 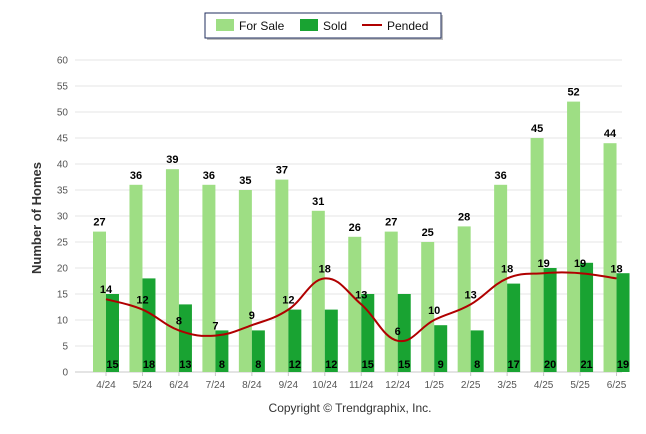 I want to click on legend-frame, so click(x=323, y=25).